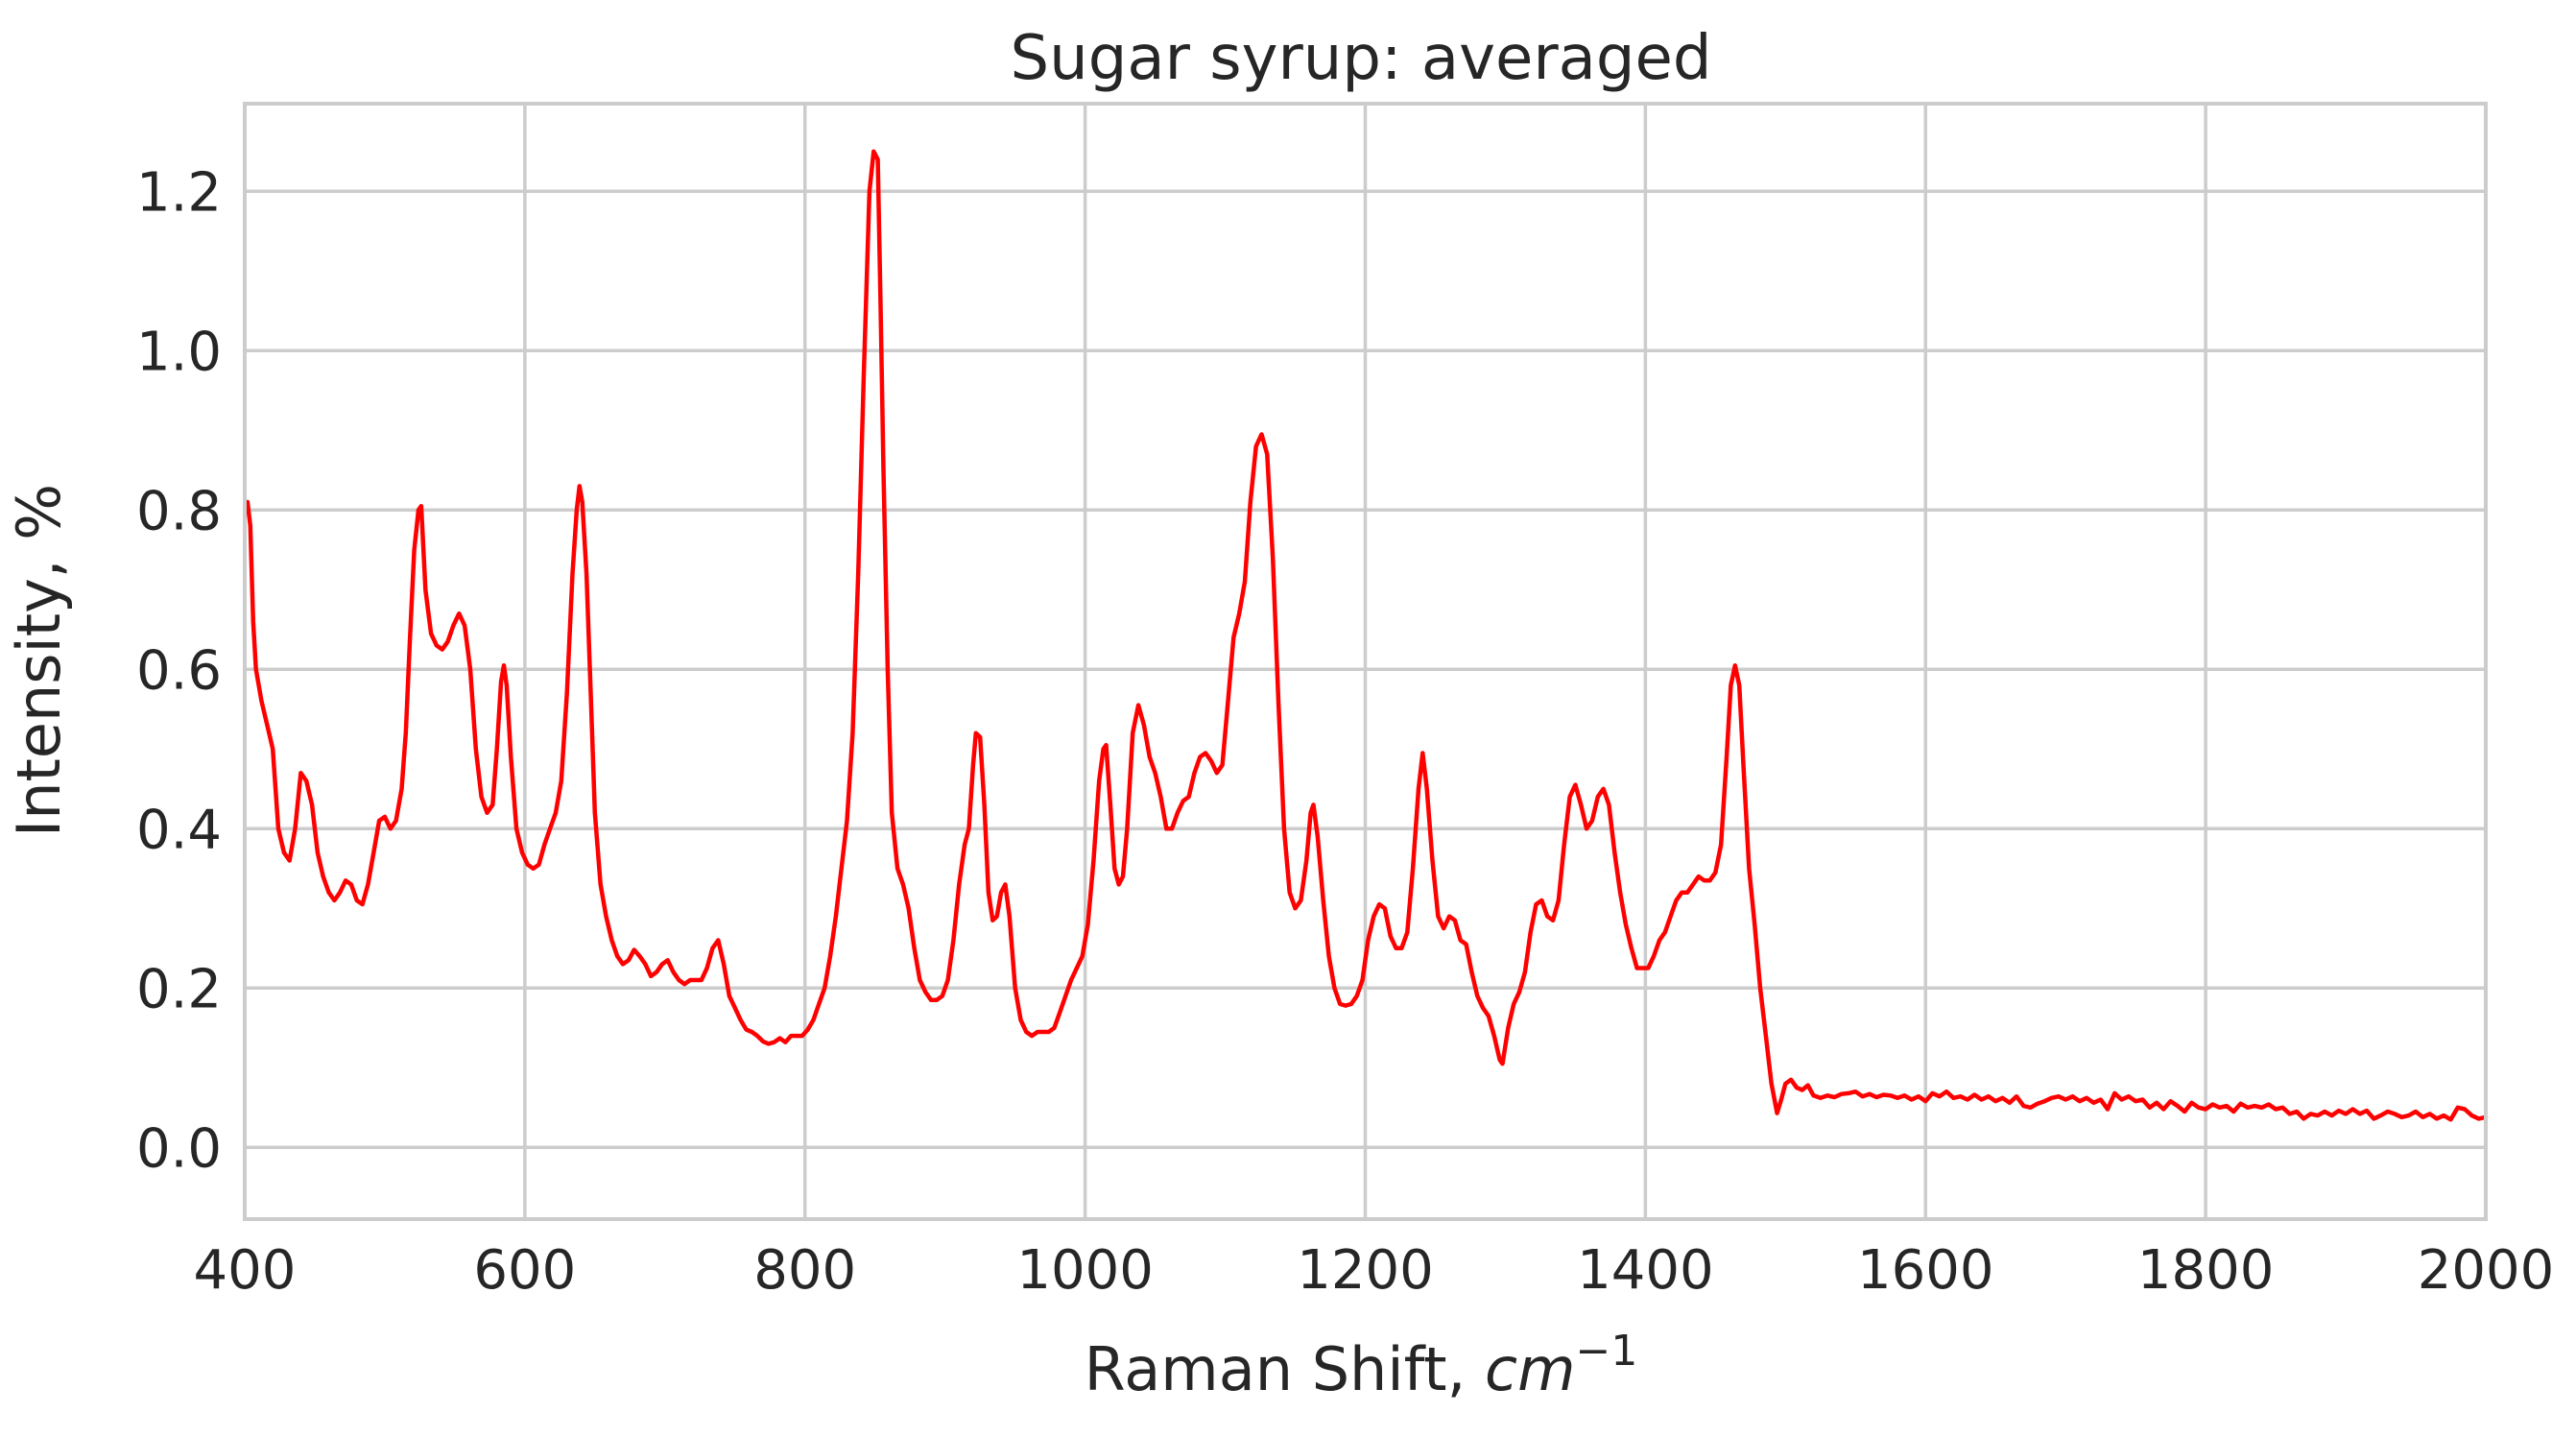  Describe the element at coordinates (39, 660) in the screenshot. I see `y-axis-title: Intensity, %` at that location.